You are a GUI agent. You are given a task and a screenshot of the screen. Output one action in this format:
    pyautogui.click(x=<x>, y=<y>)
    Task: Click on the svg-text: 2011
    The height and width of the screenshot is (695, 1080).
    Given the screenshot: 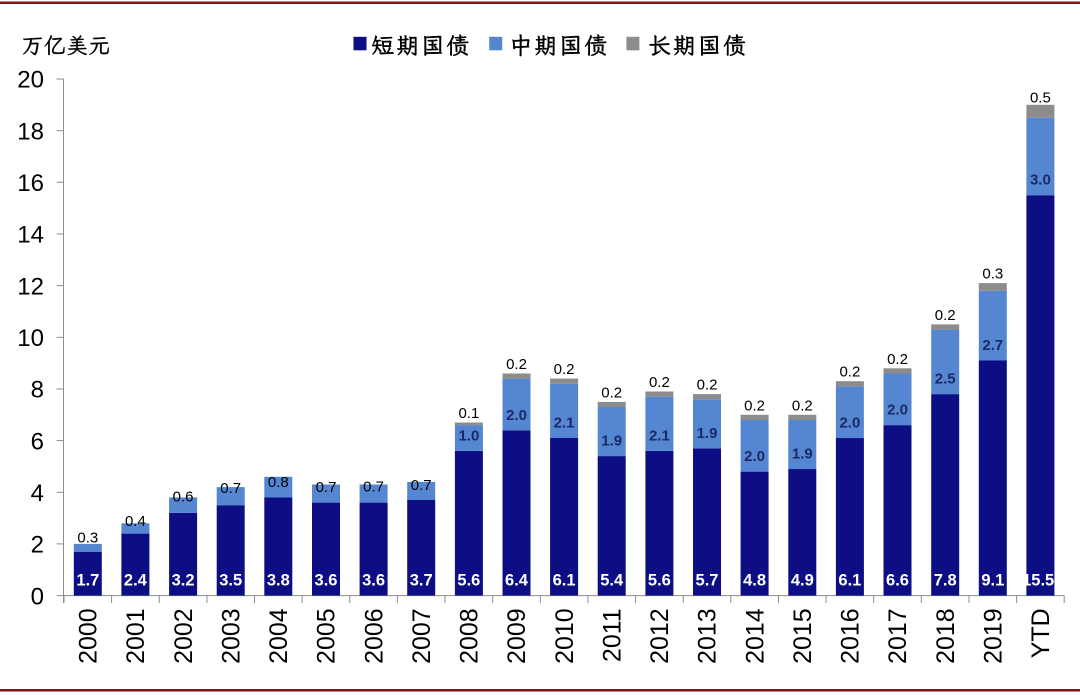 What is the action you would take?
    pyautogui.click(x=612, y=635)
    